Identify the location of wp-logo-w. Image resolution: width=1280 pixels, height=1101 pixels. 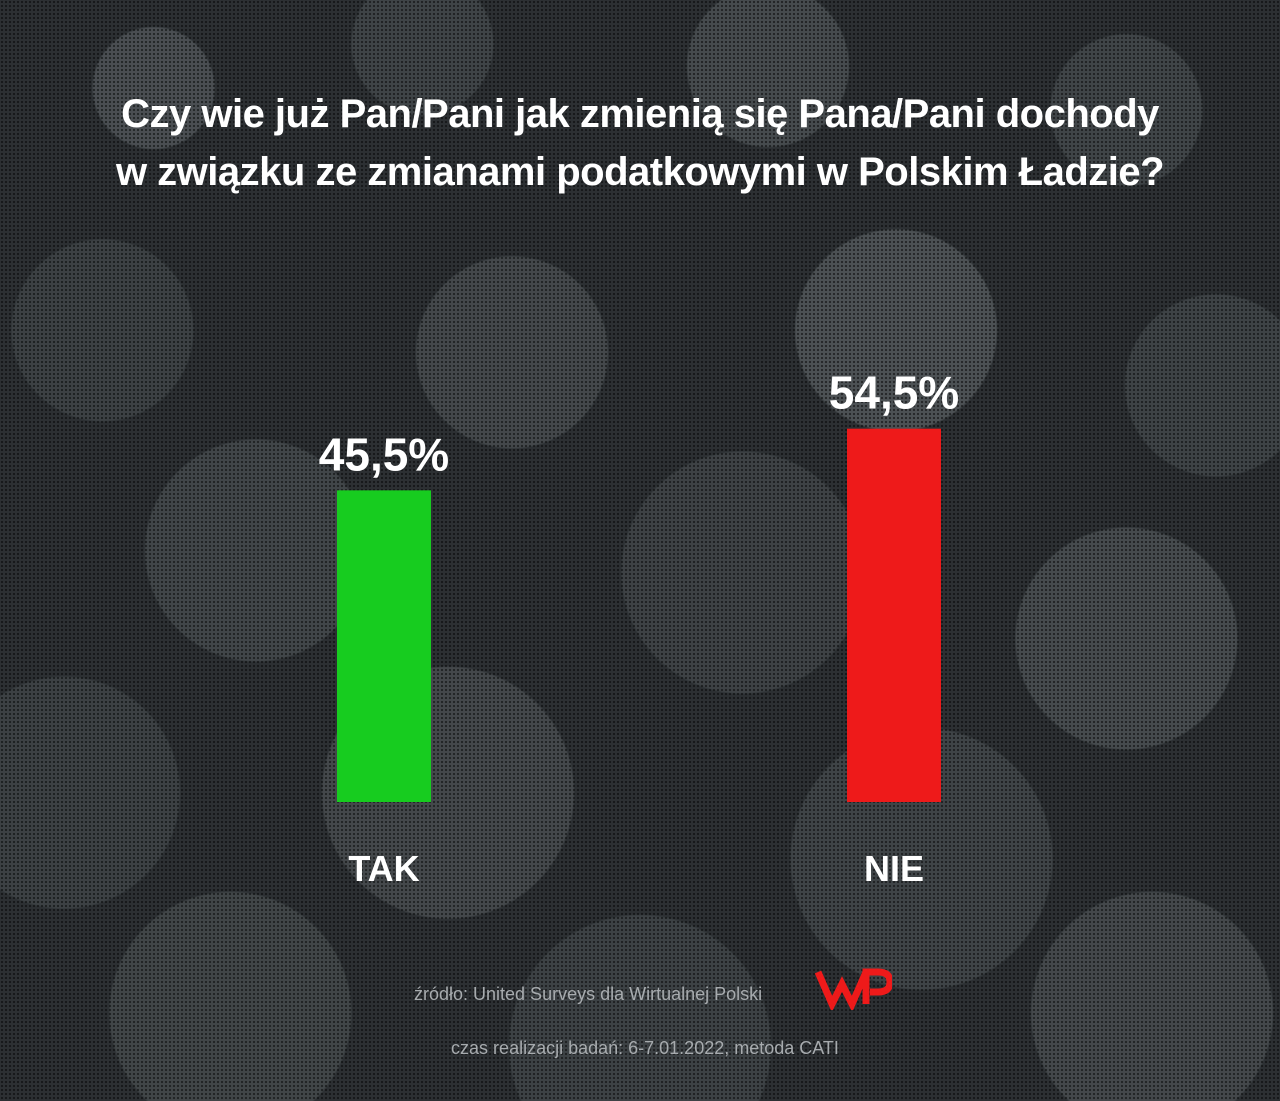
(842, 990).